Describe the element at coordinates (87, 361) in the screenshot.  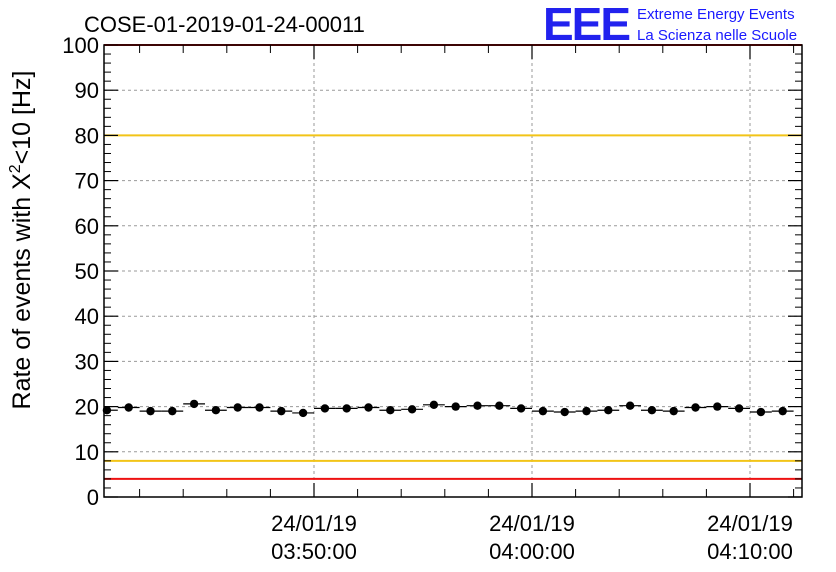
I see `y-tick-label: 30` at that location.